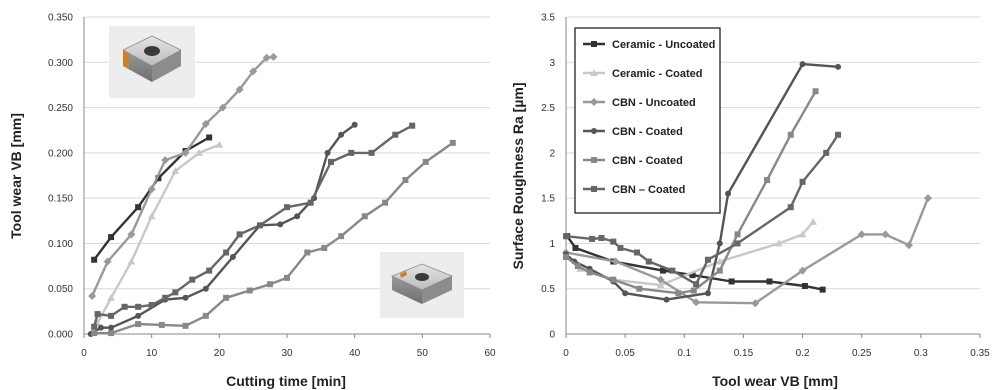 The width and height of the screenshot is (999, 390). What do you see at coordinates (60, 335) in the screenshot?
I see `tool-wear-y-tick-label: 0.000` at bounding box center [60, 335].